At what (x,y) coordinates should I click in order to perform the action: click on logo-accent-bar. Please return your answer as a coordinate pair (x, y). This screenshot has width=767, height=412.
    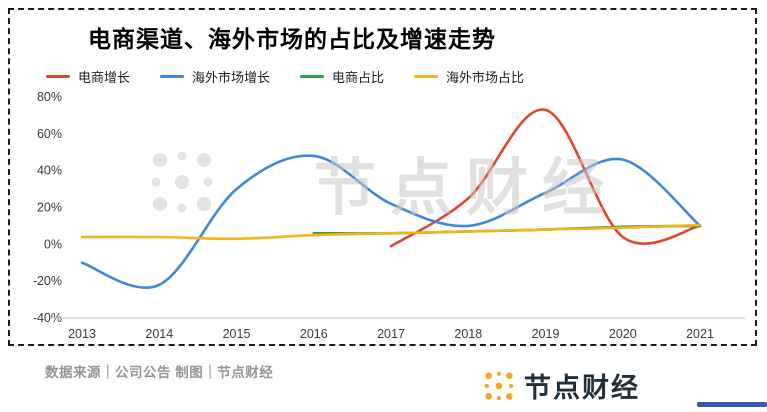
    Looking at the image, I should click on (732, 404).